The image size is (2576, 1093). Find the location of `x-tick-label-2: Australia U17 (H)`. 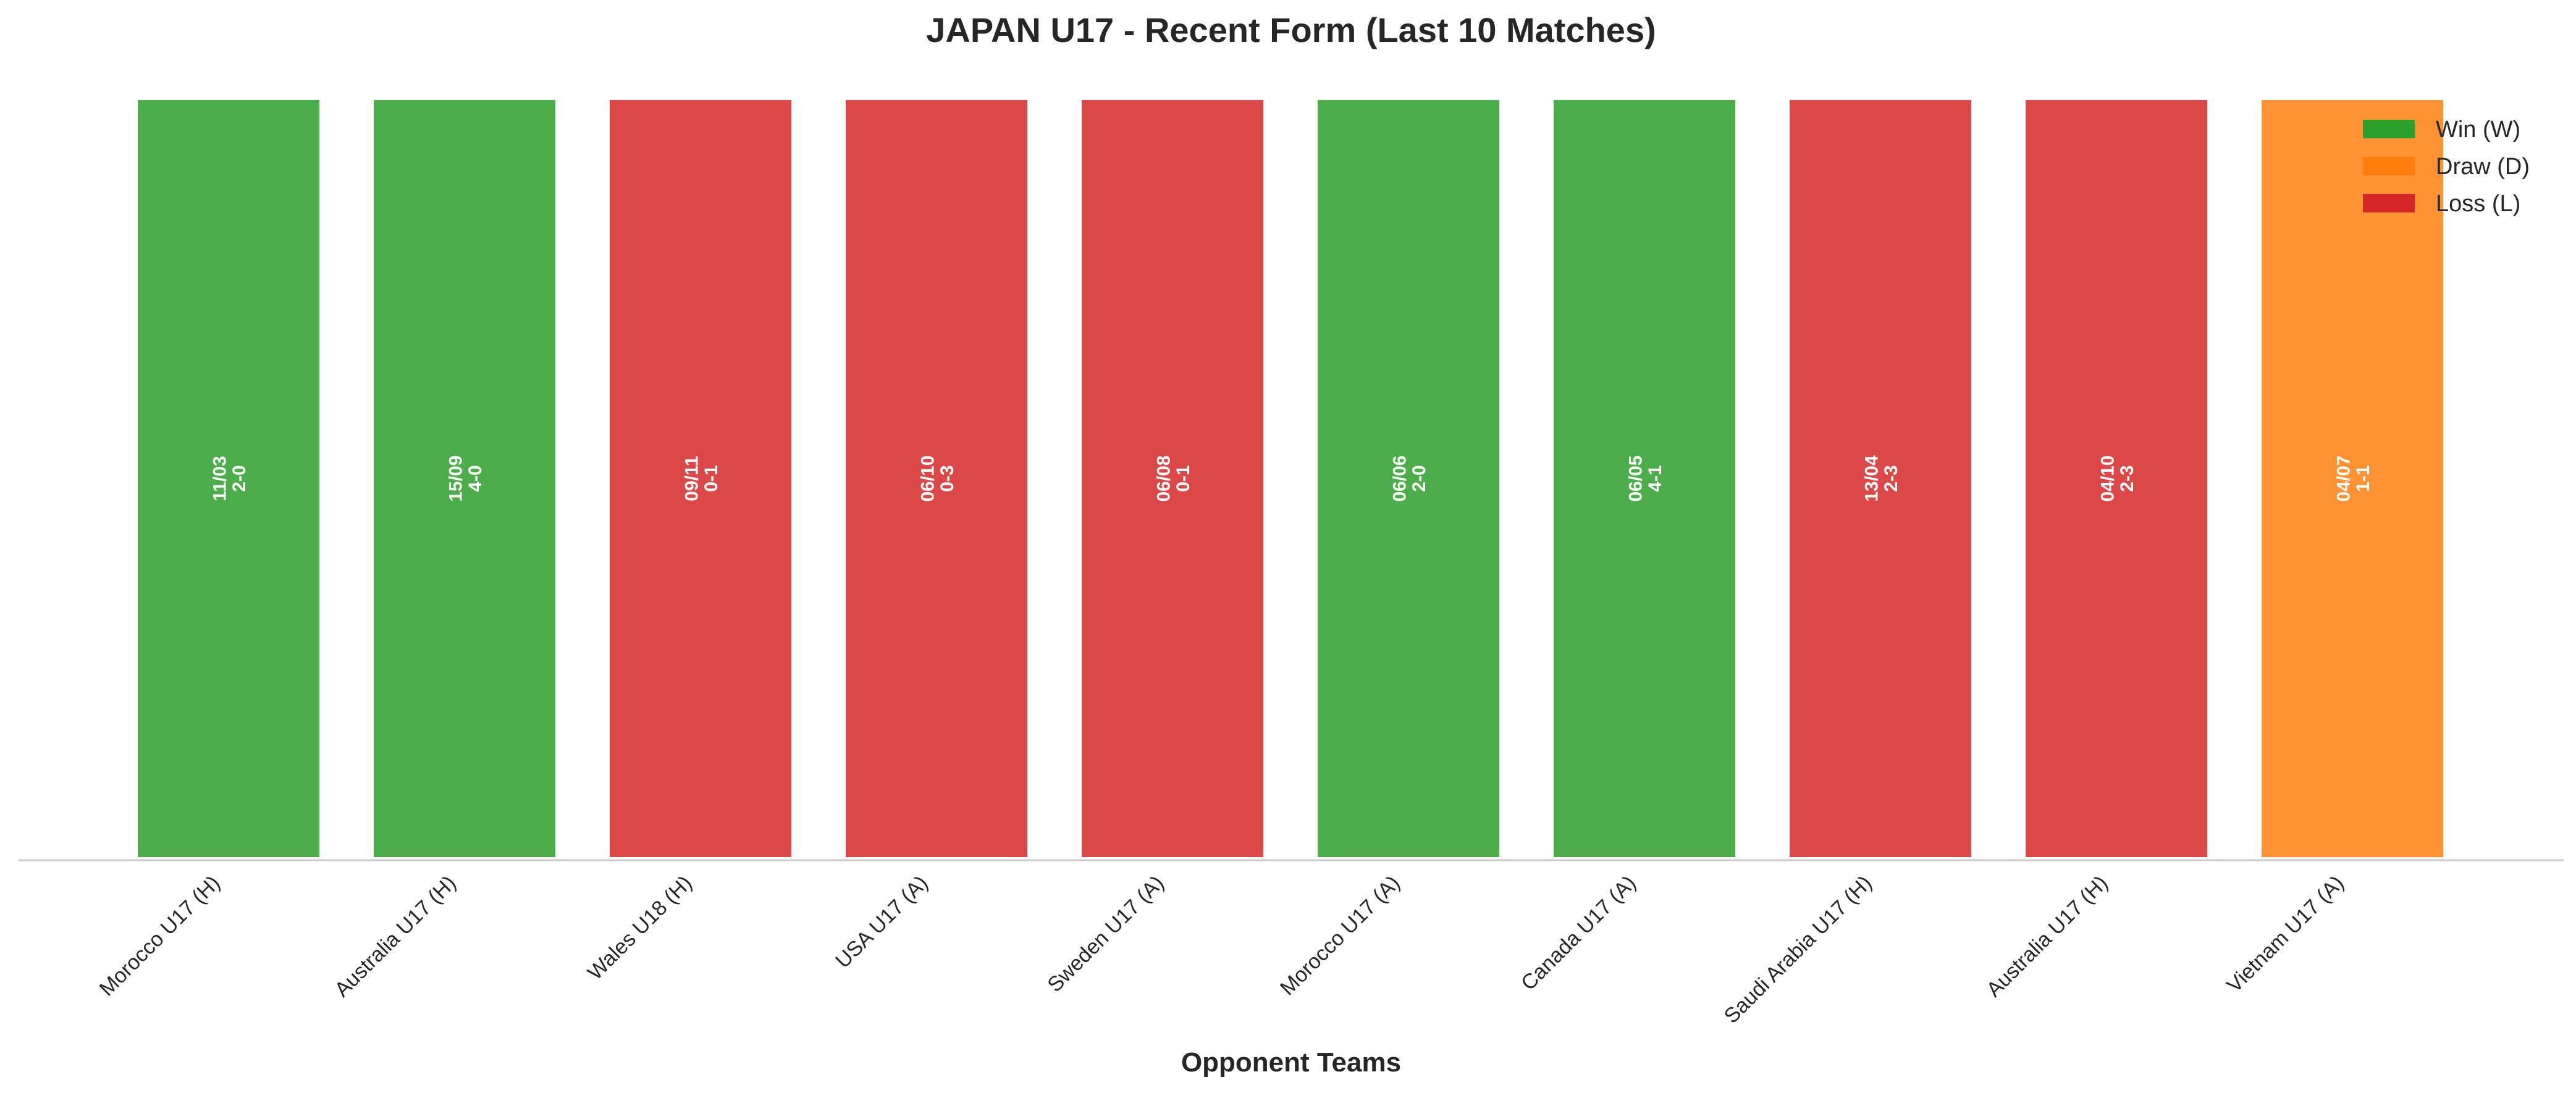

x-tick-label-2: Australia U17 (H) is located at coordinates (395, 936).